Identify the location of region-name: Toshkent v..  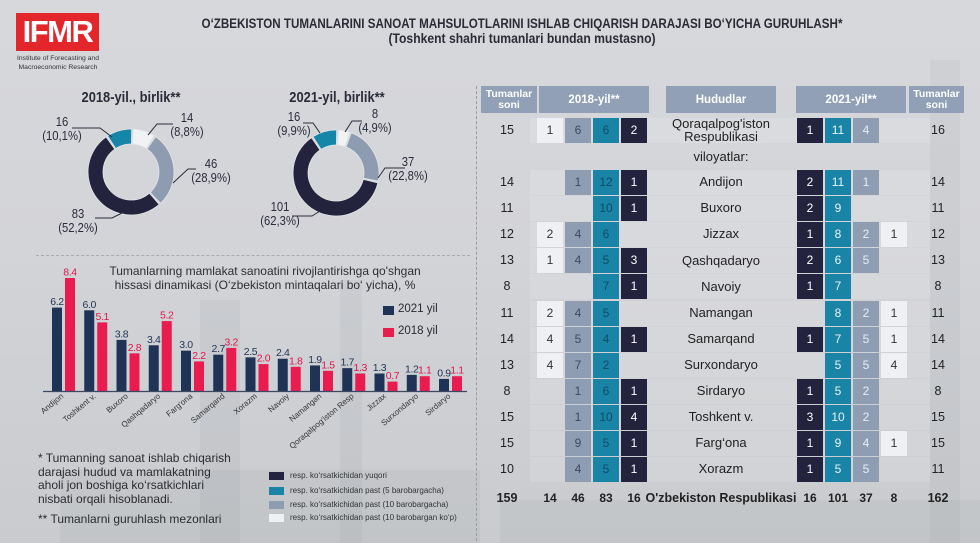
(721, 417).